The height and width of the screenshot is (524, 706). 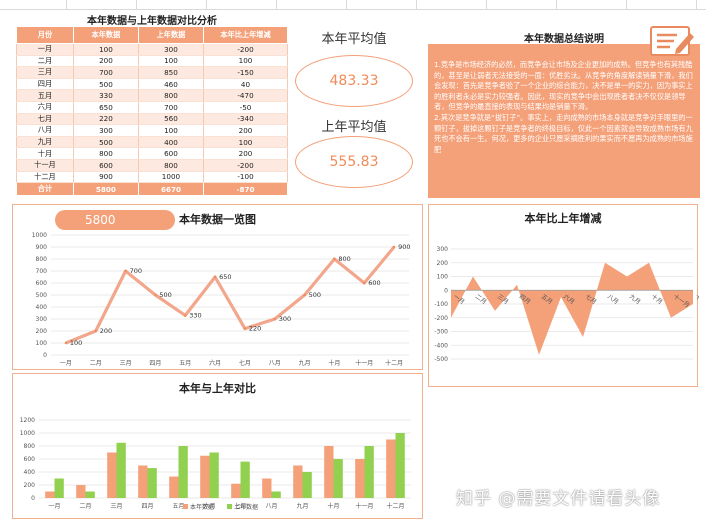 I want to click on cell-this-year: 700, so click(x=105, y=72).